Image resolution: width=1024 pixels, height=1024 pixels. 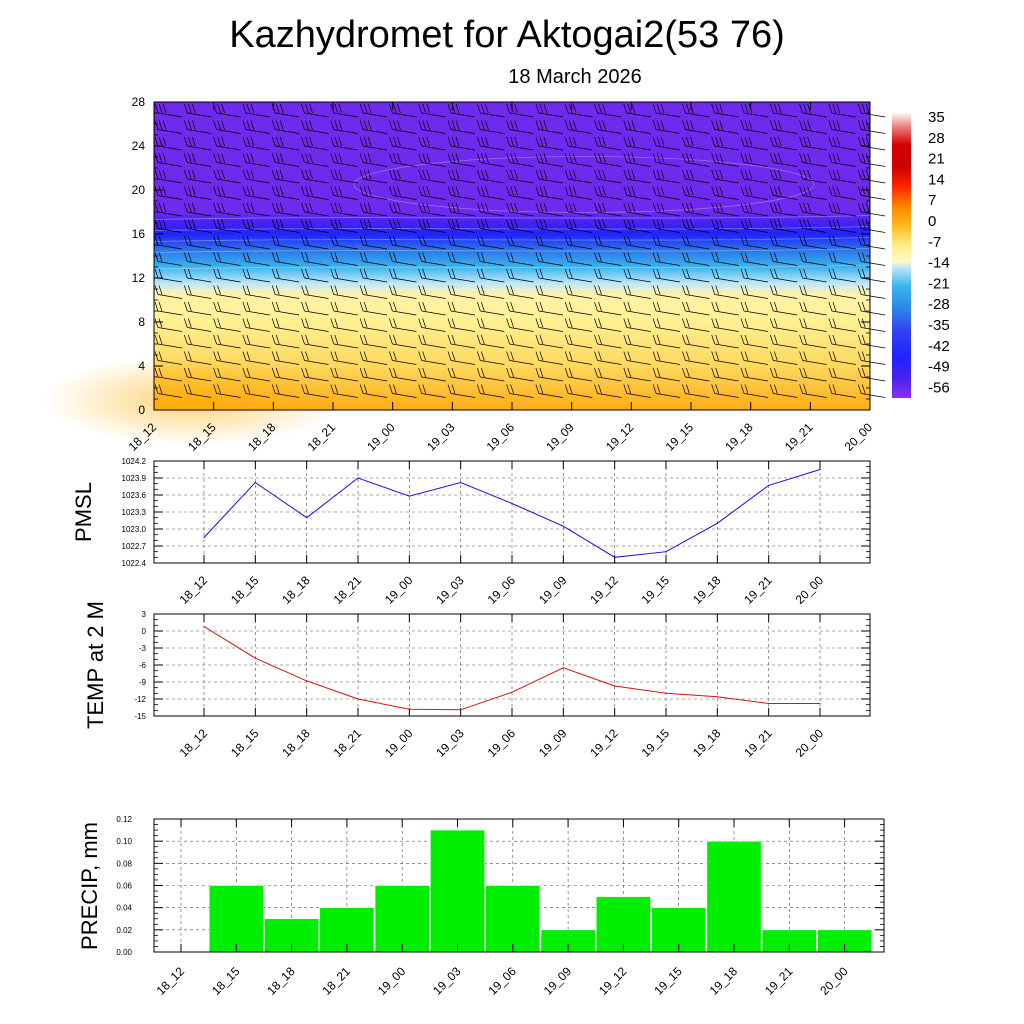 I want to click on x-tick-label: 19_06, so click(x=502, y=981).